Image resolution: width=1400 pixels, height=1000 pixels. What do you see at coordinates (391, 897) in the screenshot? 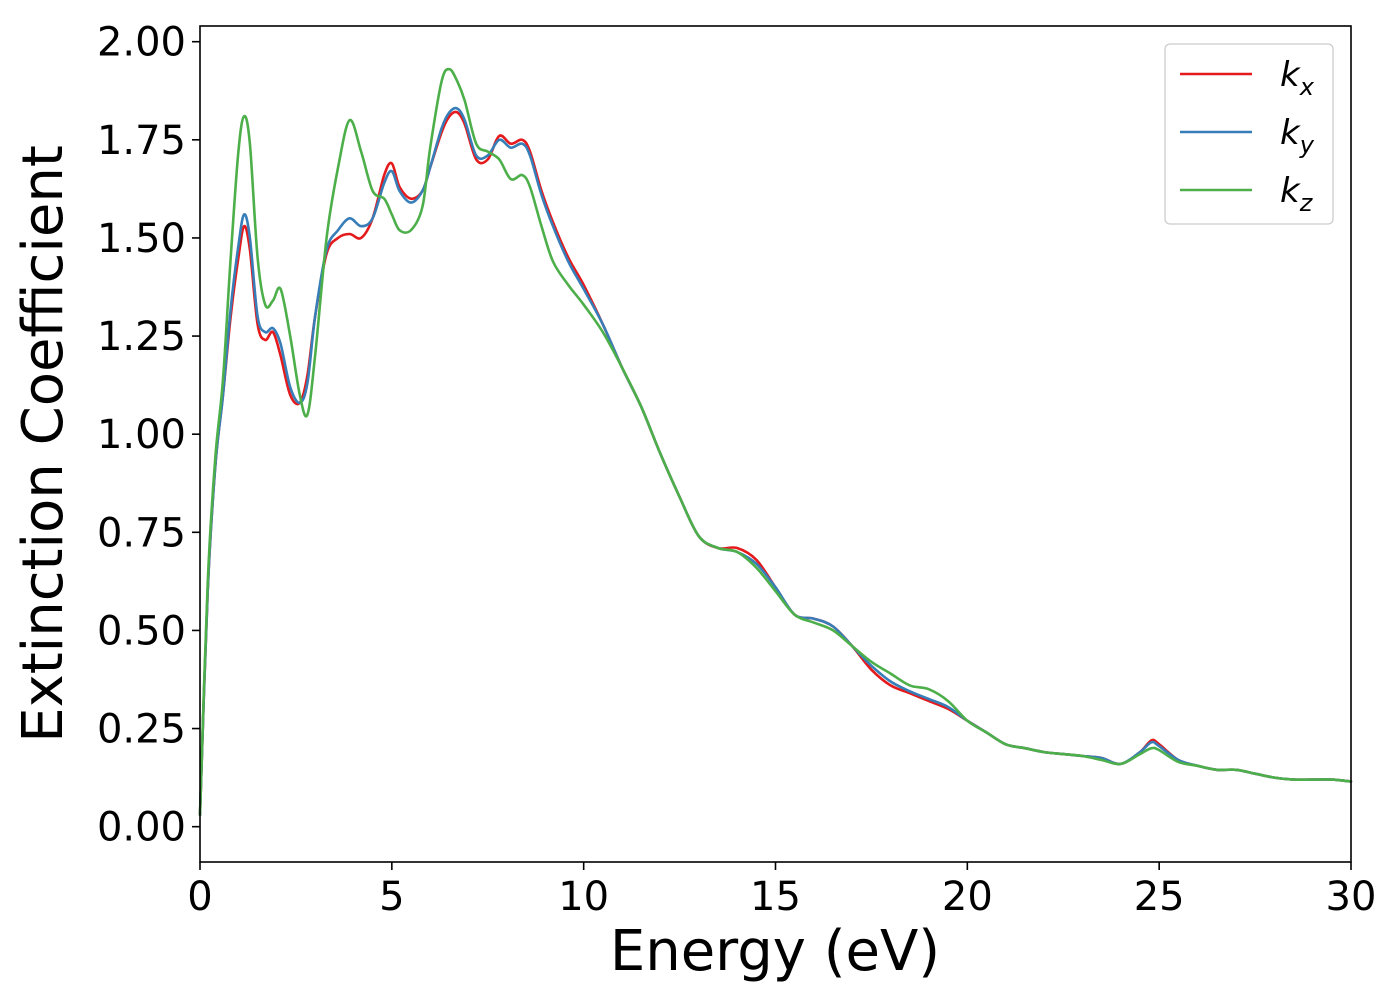
I see `x-tick-label: 5` at bounding box center [391, 897].